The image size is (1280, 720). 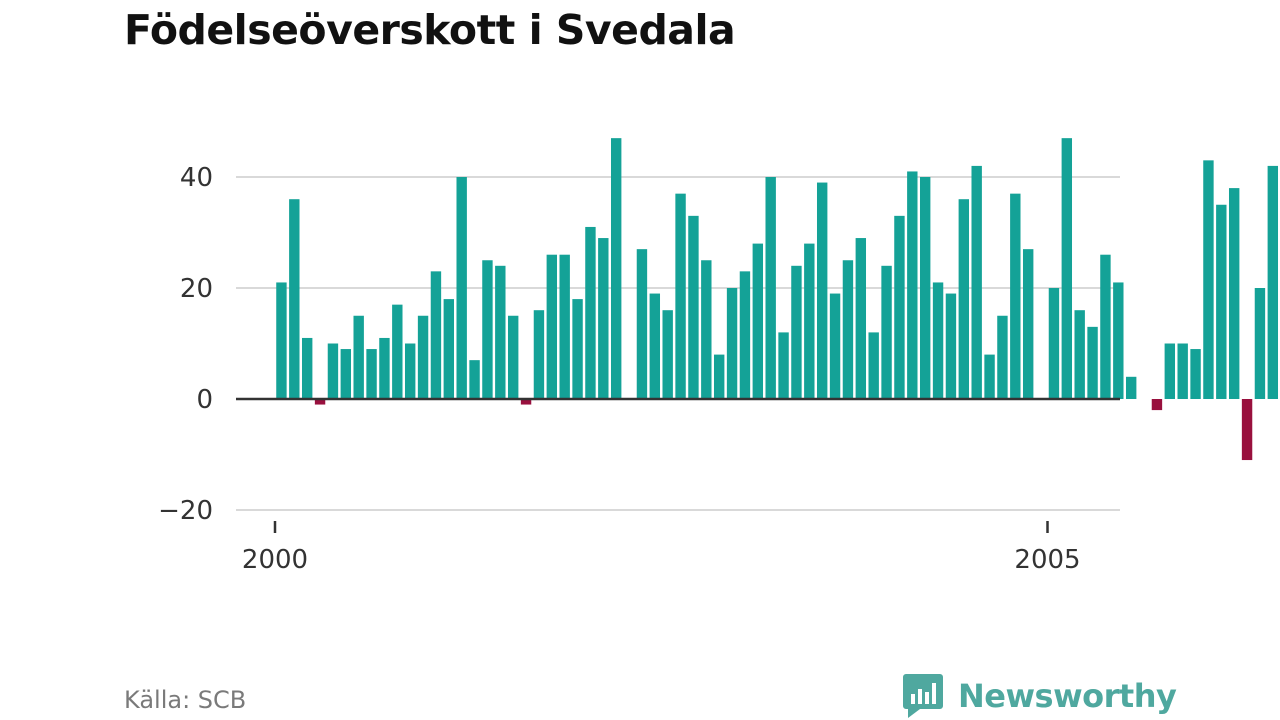 What do you see at coordinates (185, 511) in the screenshot?
I see `y-tick-label: −20` at bounding box center [185, 511].